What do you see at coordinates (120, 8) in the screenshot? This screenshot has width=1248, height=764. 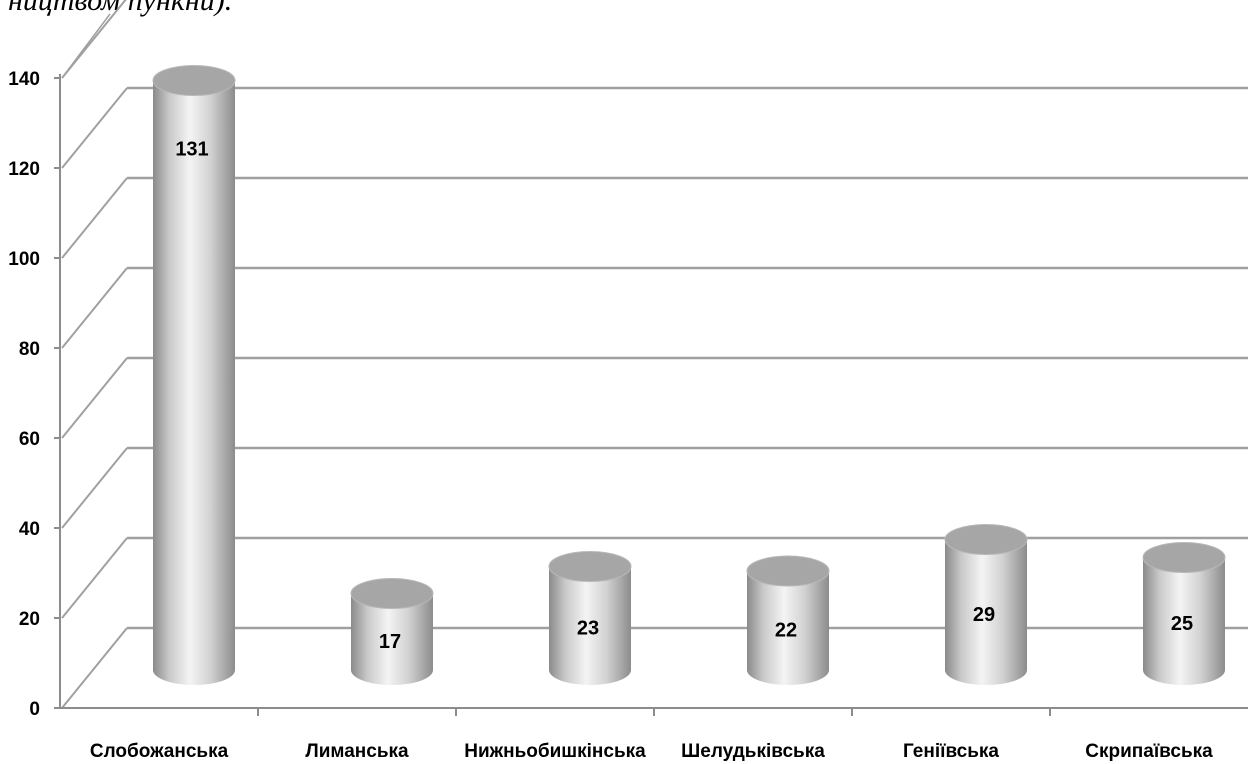 I see `heading-fragment: ництвом пункни).` at bounding box center [120, 8].